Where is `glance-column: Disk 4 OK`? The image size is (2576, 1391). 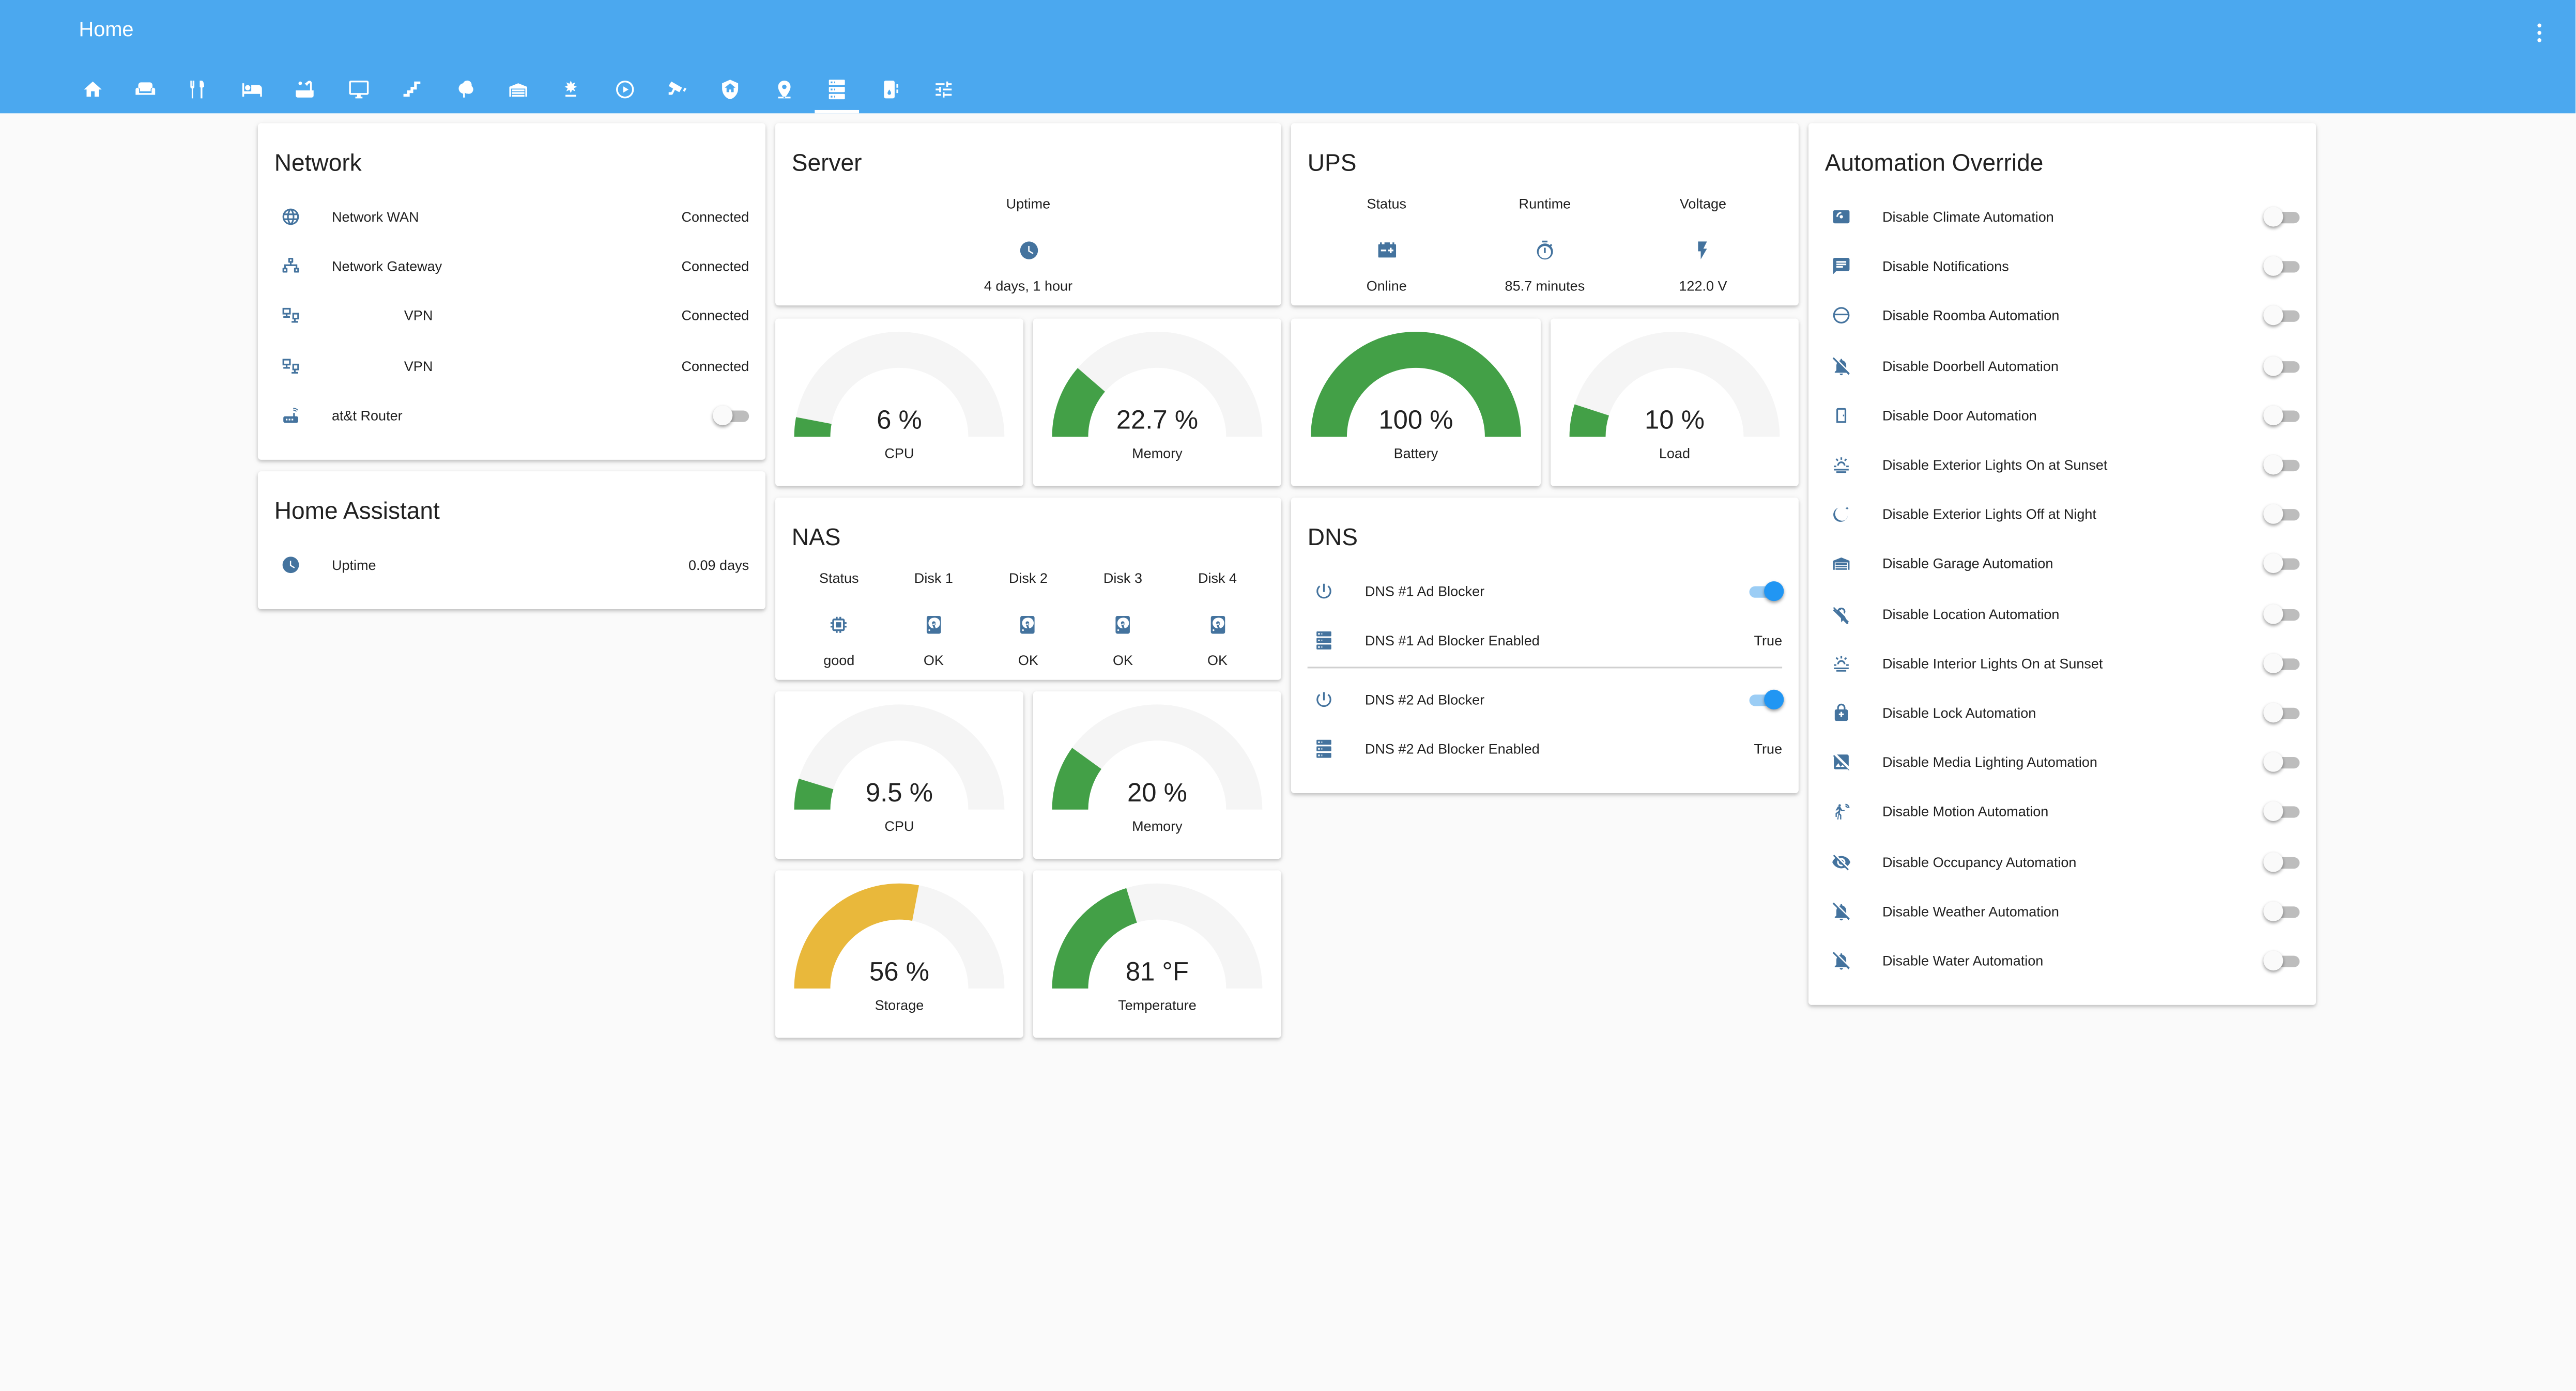
glance-column: Disk 4 OK is located at coordinates (1217, 620).